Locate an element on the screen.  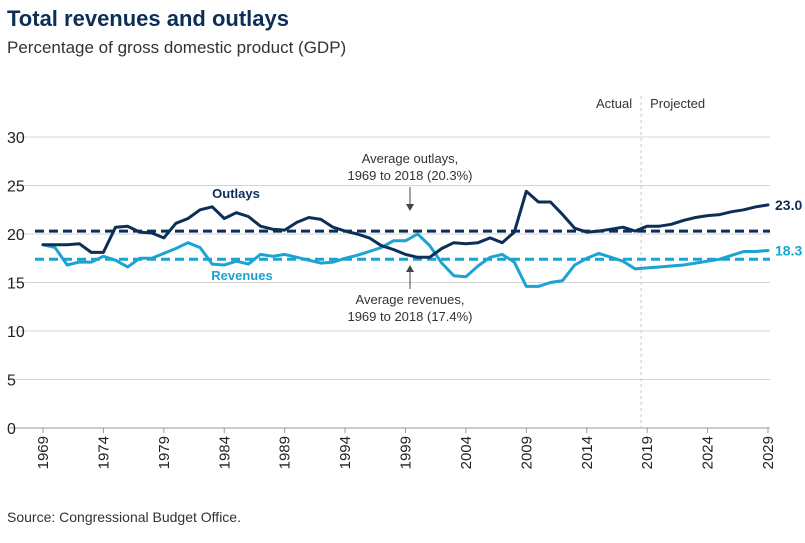
x-tick-label: 1979 is located at coordinates (164, 452).